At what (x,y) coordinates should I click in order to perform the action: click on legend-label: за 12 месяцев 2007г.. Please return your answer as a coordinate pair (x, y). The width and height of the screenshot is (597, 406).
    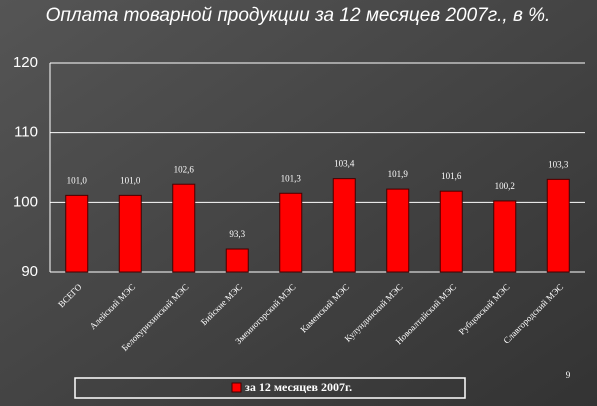
    Looking at the image, I should click on (298, 387).